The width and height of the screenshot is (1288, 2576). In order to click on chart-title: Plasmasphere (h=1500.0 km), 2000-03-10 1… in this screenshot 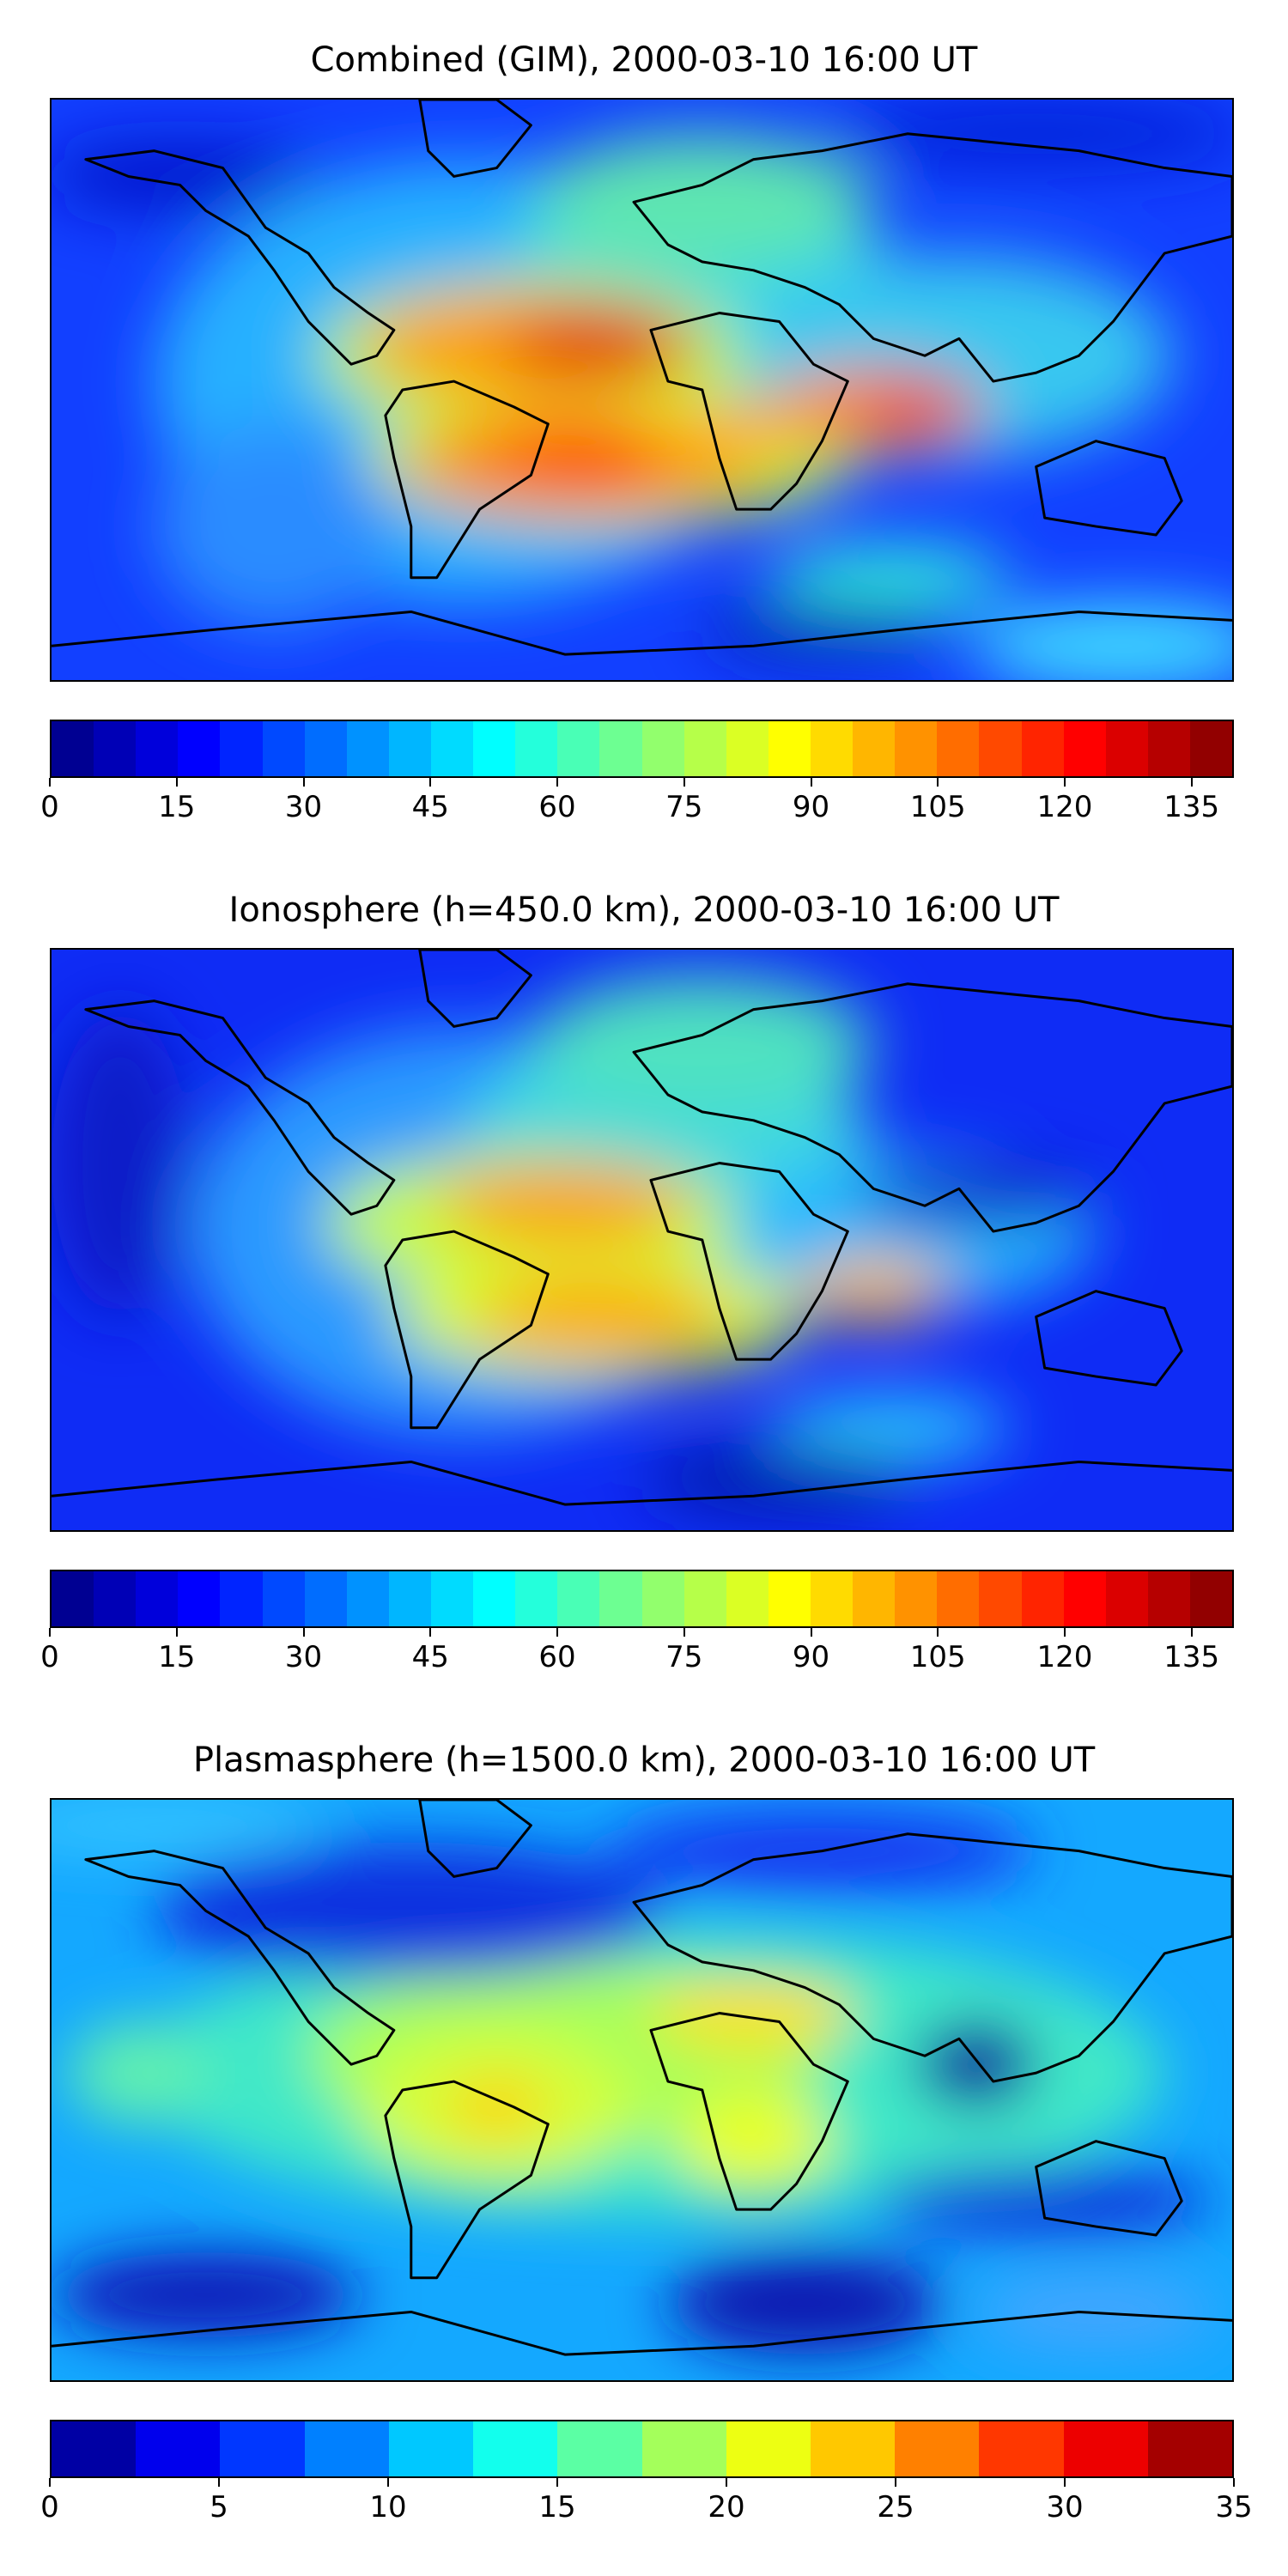, I will do `click(644, 1761)`.